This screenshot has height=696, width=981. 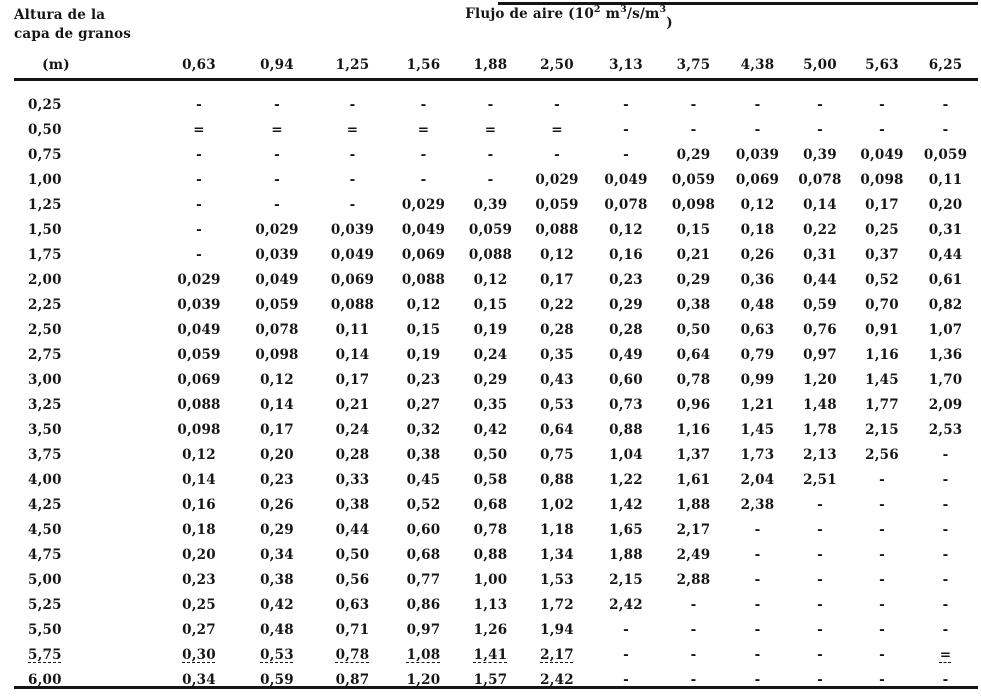 I want to click on cell: 0,14, so click(x=199, y=479).